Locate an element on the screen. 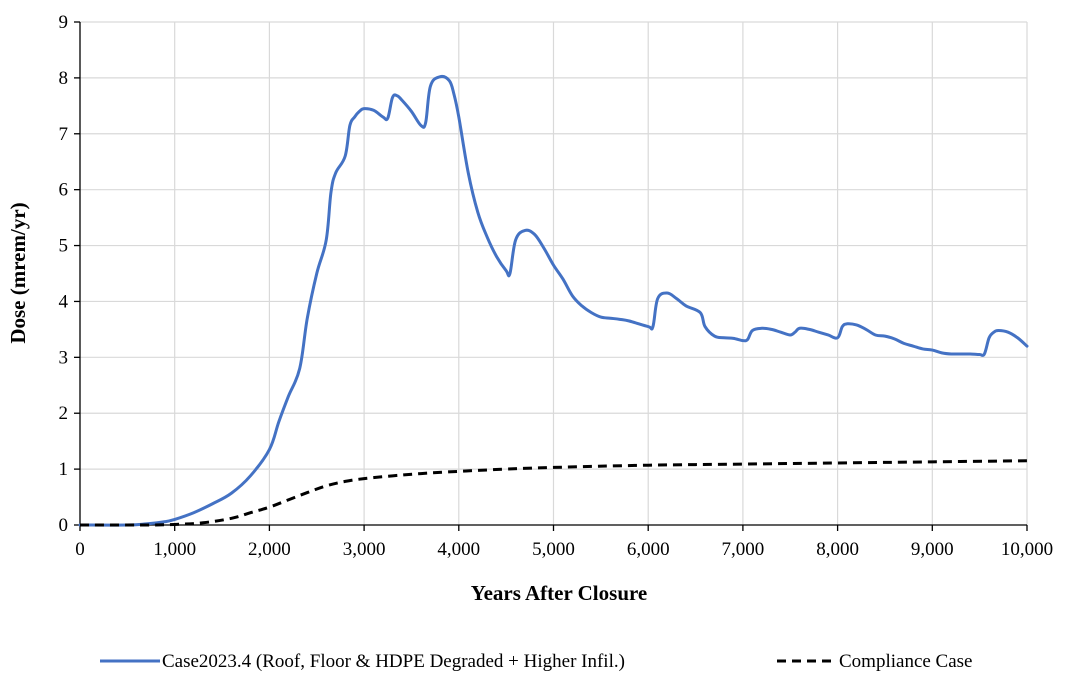 Image resolution: width=1065 pixels, height=680 pixels. x-tick-label: 2,000 is located at coordinates (269, 549).